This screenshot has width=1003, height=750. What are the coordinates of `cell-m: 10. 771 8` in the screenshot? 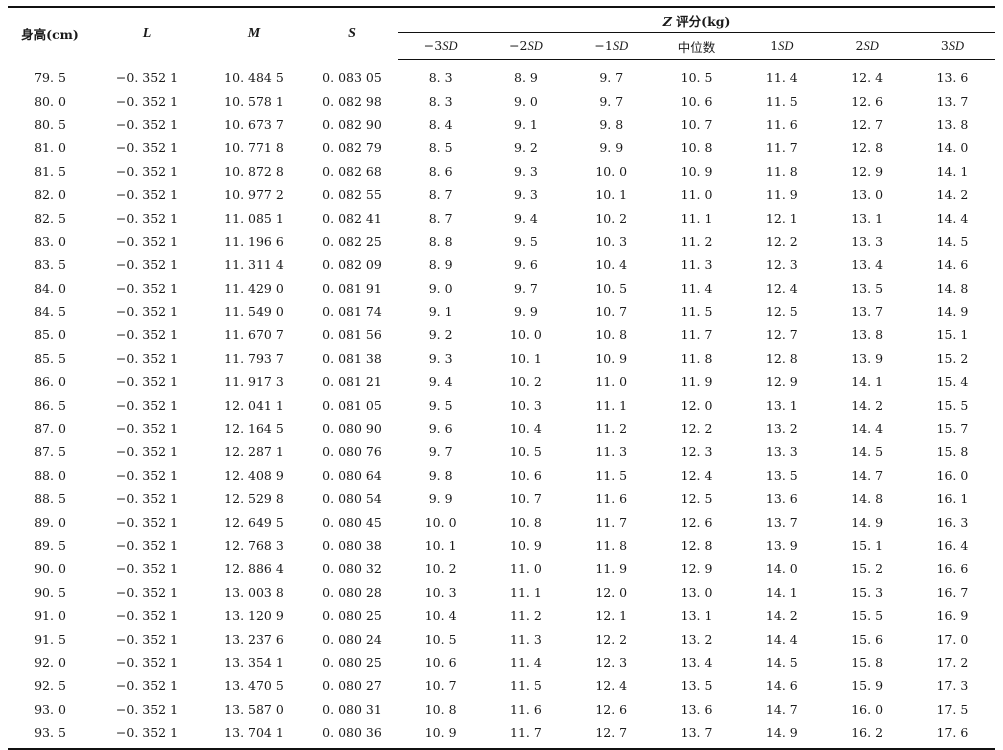 It's located at (254, 148).